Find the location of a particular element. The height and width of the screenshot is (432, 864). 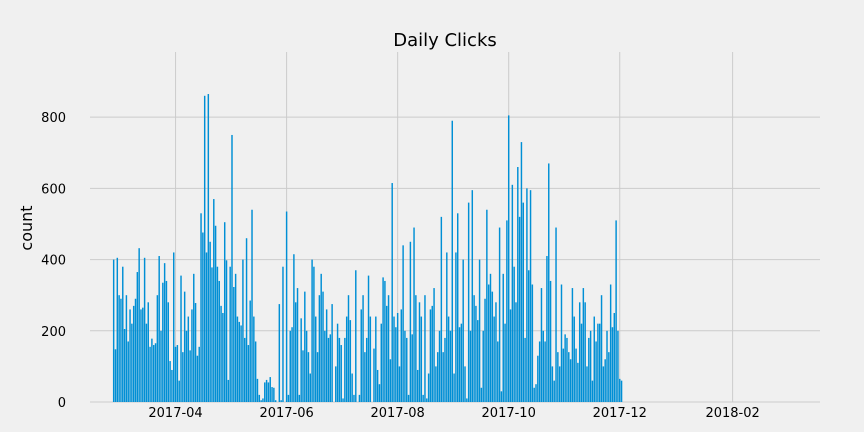

x-tick-label: 2017-12 is located at coordinates (620, 413).